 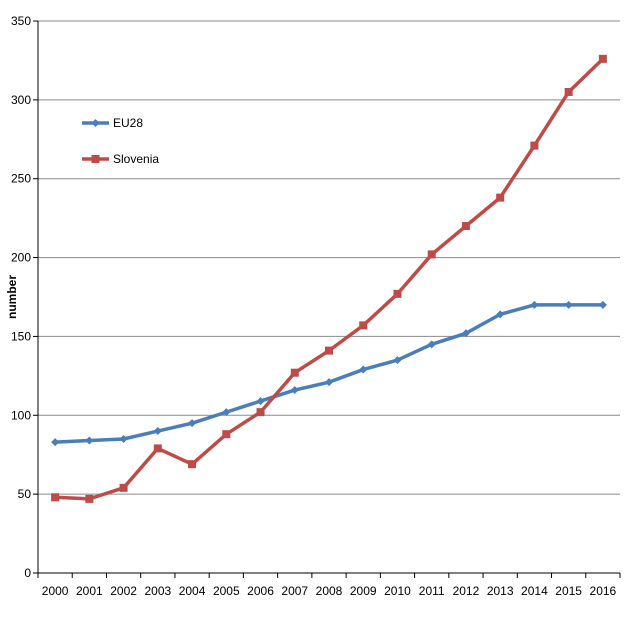 I want to click on legend-label: EU28, so click(x=128, y=123).